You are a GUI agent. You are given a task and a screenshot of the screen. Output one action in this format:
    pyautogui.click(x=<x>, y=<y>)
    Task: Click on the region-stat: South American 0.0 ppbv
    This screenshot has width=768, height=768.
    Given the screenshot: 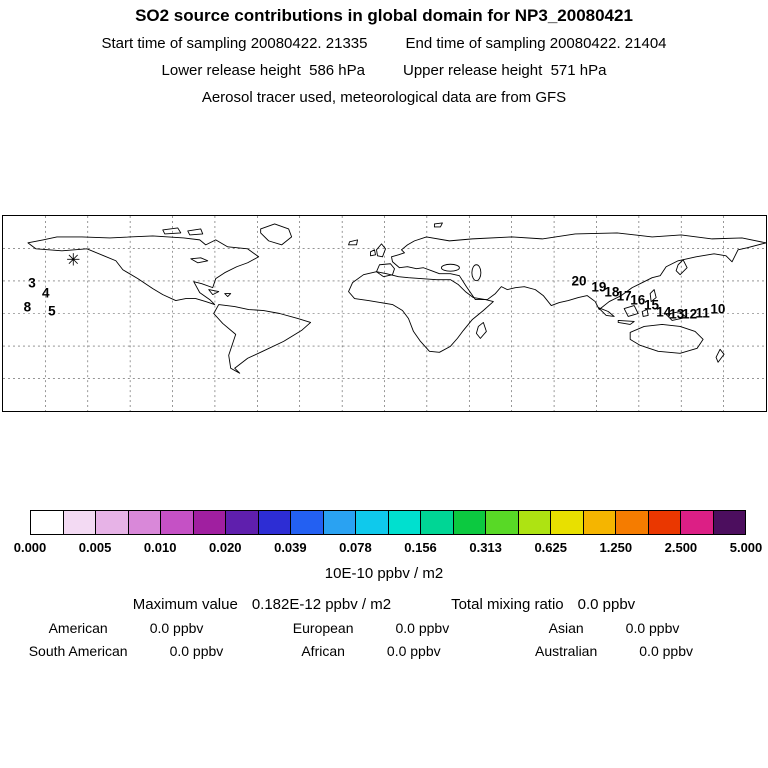 What is the action you would take?
    pyautogui.click(x=126, y=651)
    